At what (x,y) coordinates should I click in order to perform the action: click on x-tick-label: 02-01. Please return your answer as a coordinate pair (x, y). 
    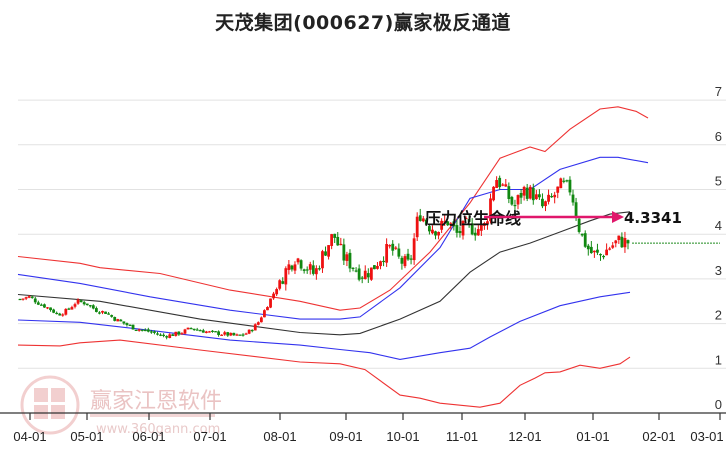
    Looking at the image, I should click on (658, 436).